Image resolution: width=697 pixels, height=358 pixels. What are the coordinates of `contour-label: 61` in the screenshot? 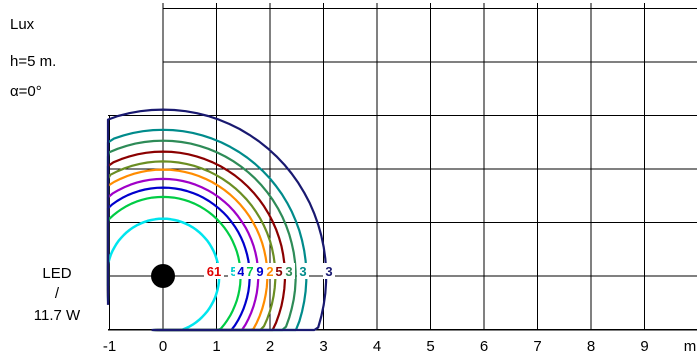 It's located at (214, 271).